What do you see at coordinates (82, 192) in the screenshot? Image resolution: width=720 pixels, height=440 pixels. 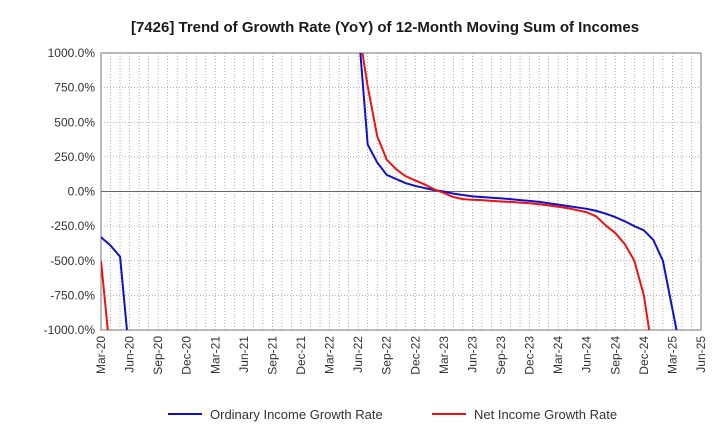 I see `y-tick-label: 0.0%` at bounding box center [82, 192].